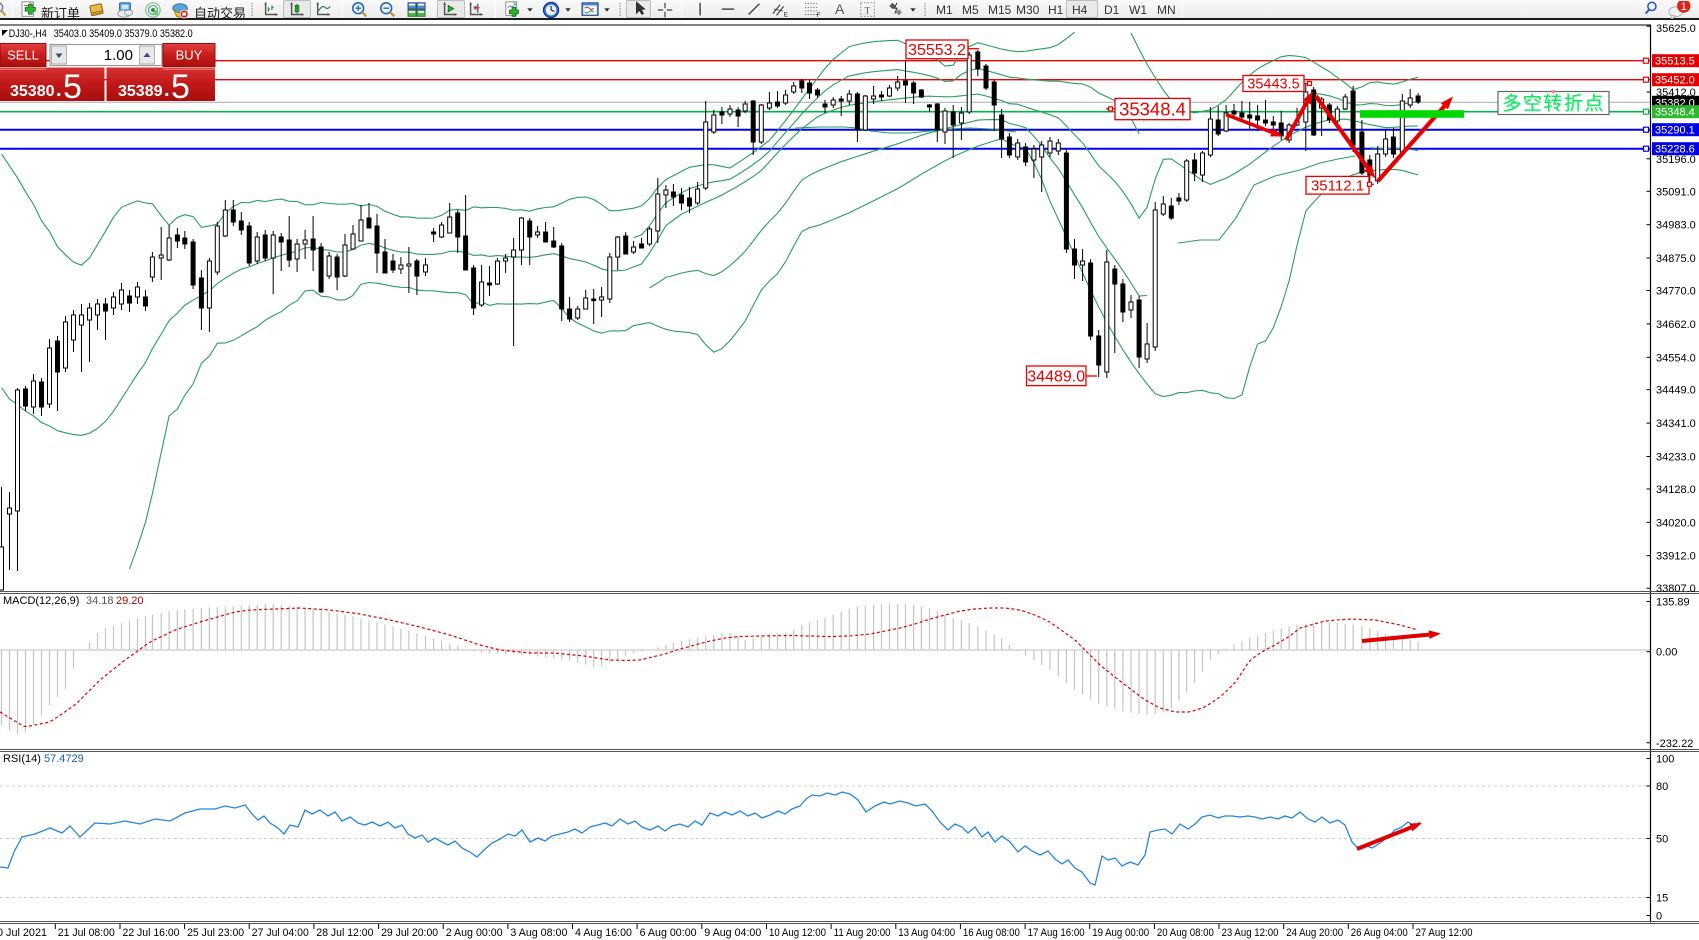 The width and height of the screenshot is (1699, 940). I want to click on svg-text: 80, so click(1662, 787).